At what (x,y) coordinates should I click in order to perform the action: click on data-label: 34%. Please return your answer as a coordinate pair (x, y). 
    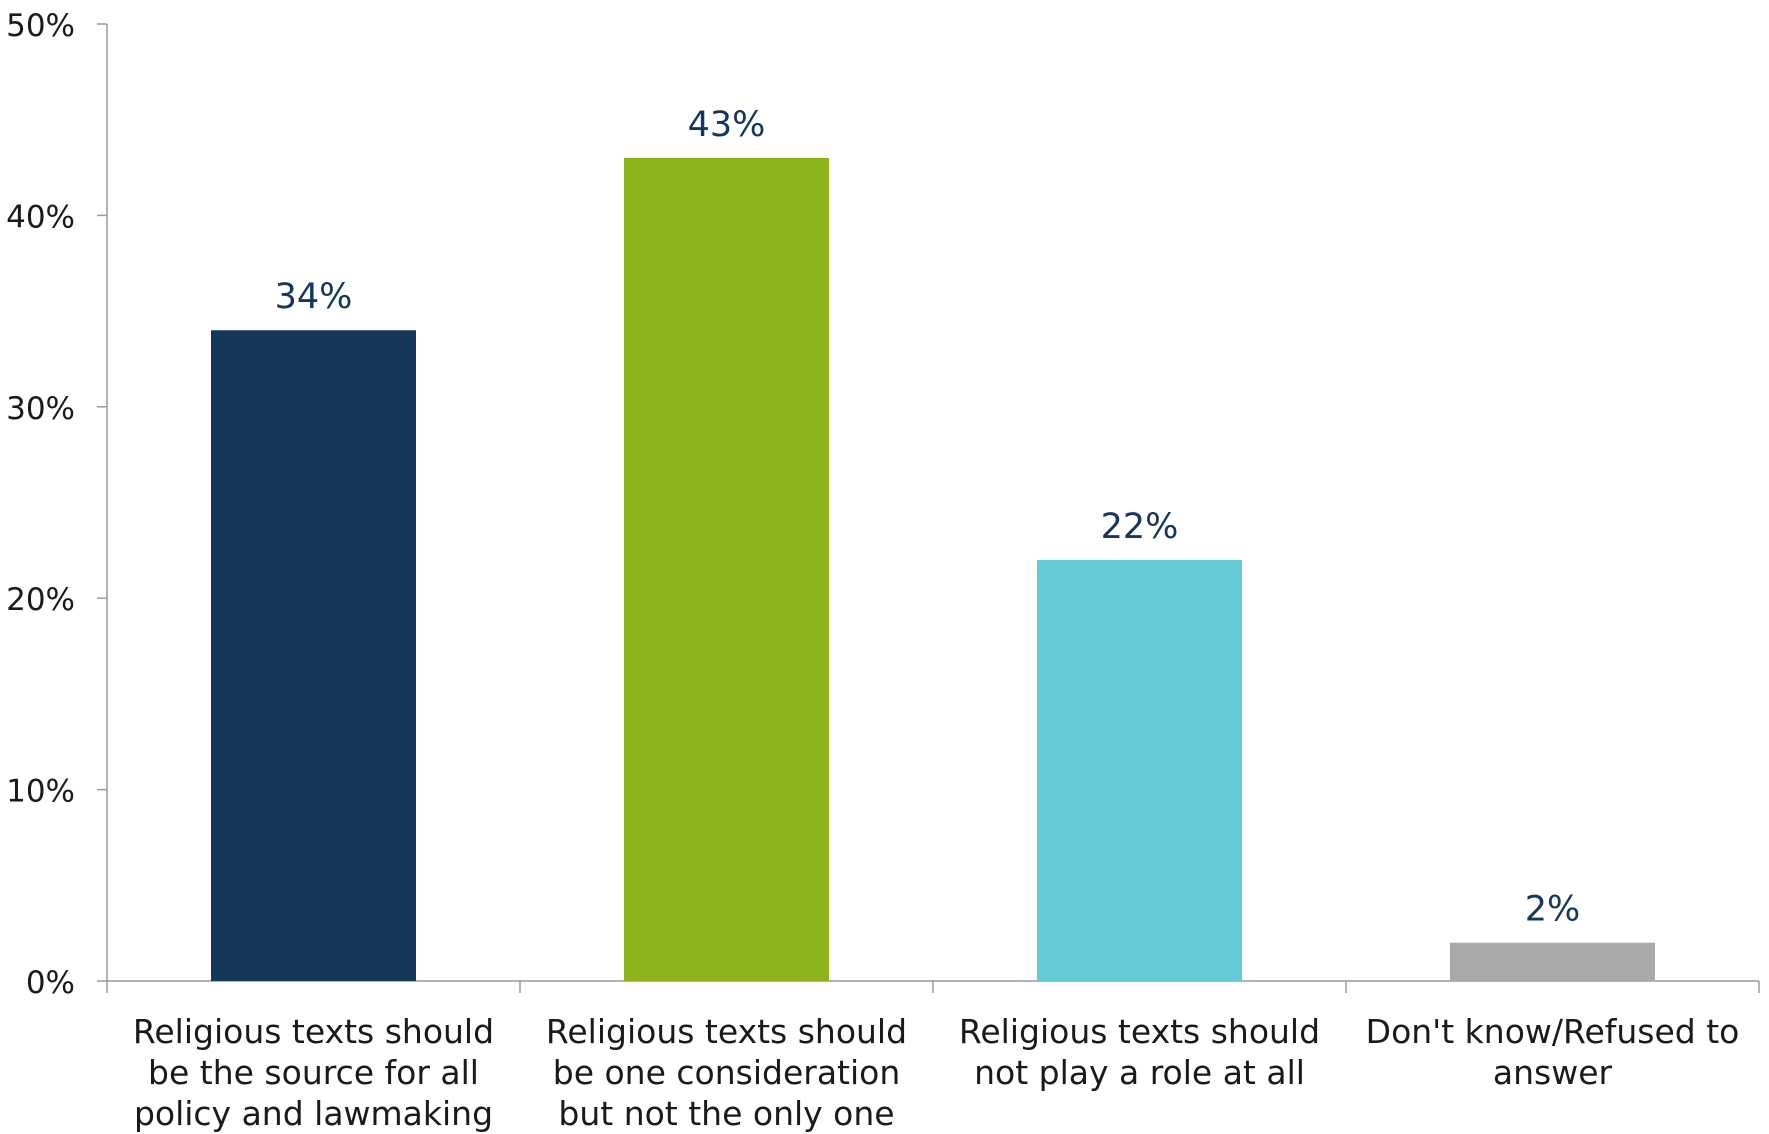
    Looking at the image, I should click on (314, 297).